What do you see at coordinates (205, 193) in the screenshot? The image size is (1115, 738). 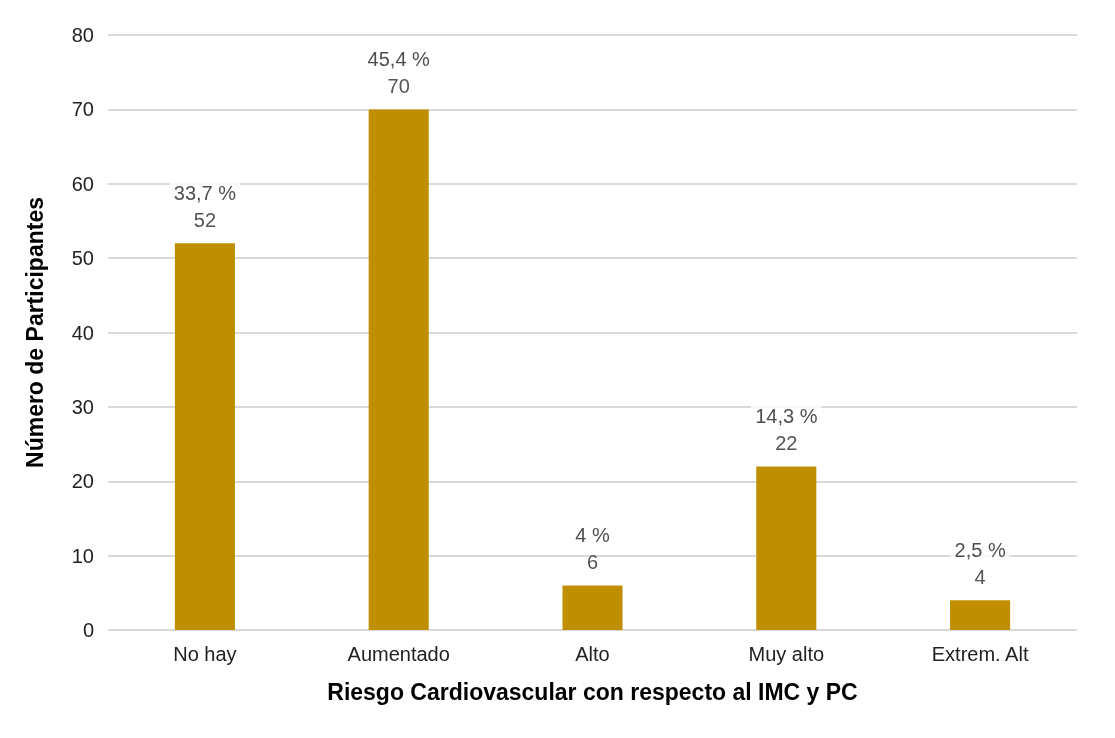 I see `annotation: 33,7 %` at bounding box center [205, 193].